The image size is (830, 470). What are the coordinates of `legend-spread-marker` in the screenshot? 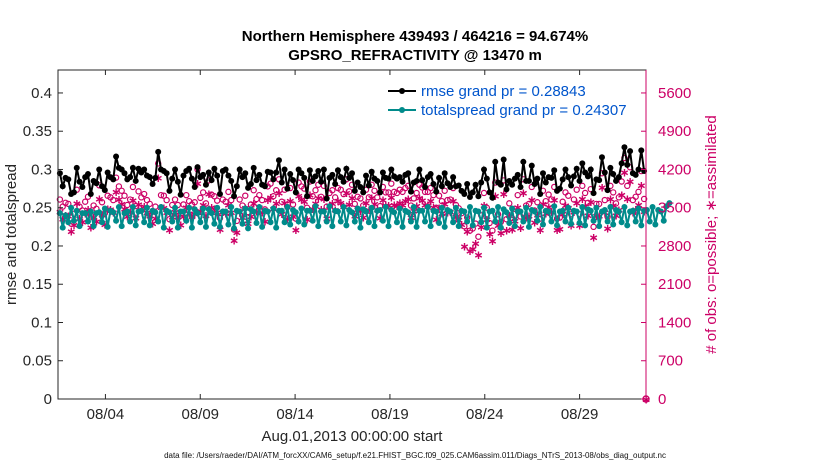 It's located at (402, 110).